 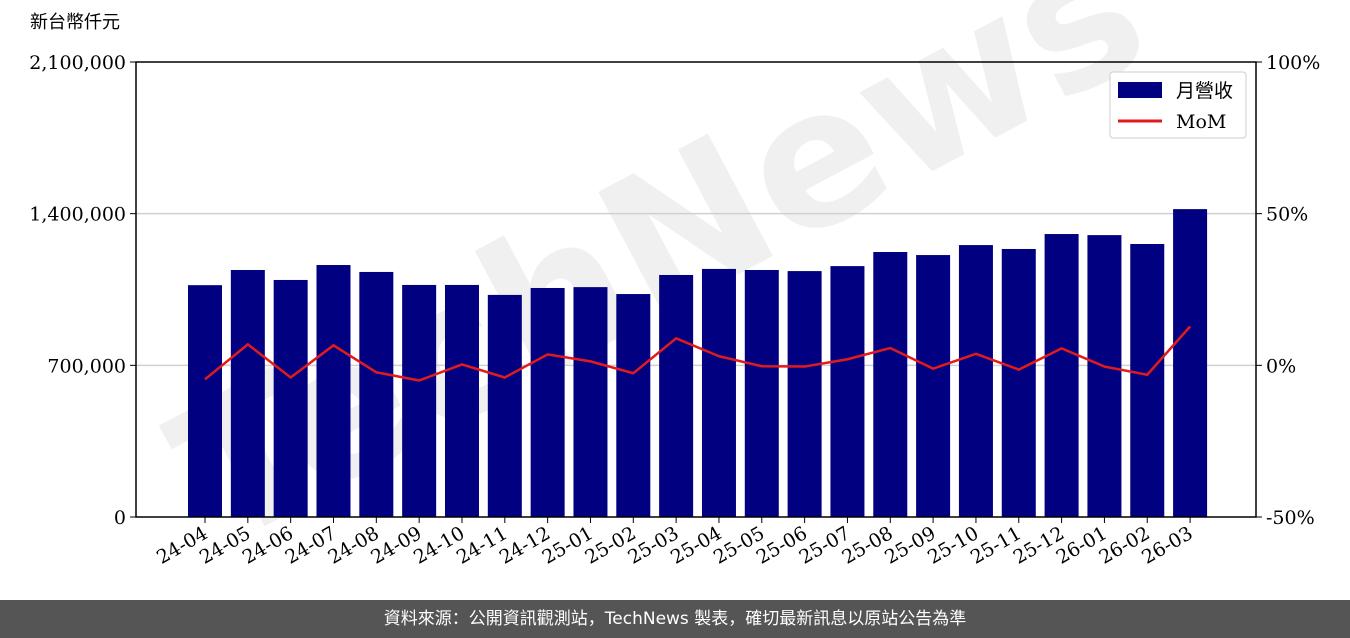 I want to click on y-tick-label: 0, so click(x=120, y=518).